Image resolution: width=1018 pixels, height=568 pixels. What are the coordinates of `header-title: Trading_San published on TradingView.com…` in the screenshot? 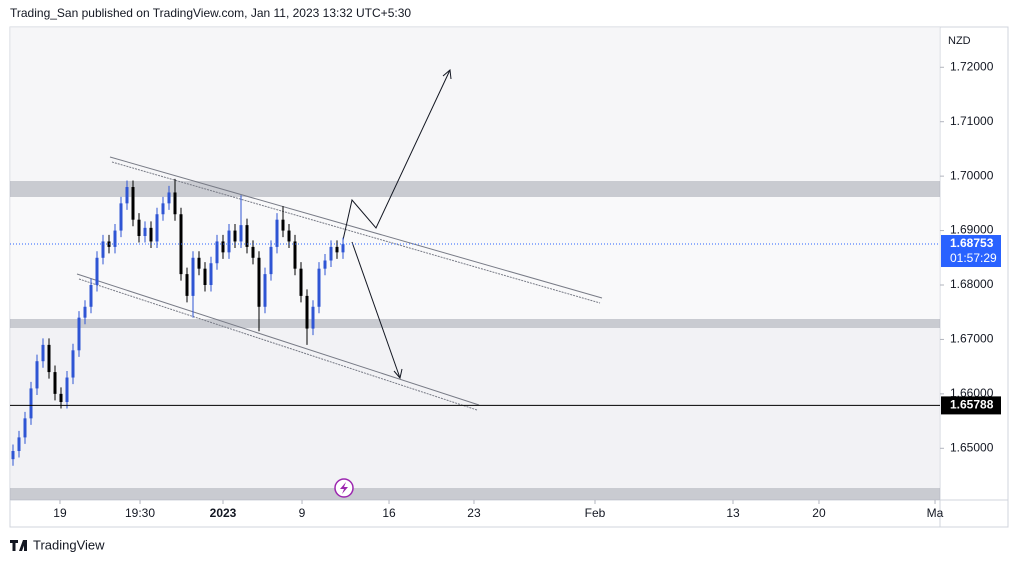 It's located at (210, 13).